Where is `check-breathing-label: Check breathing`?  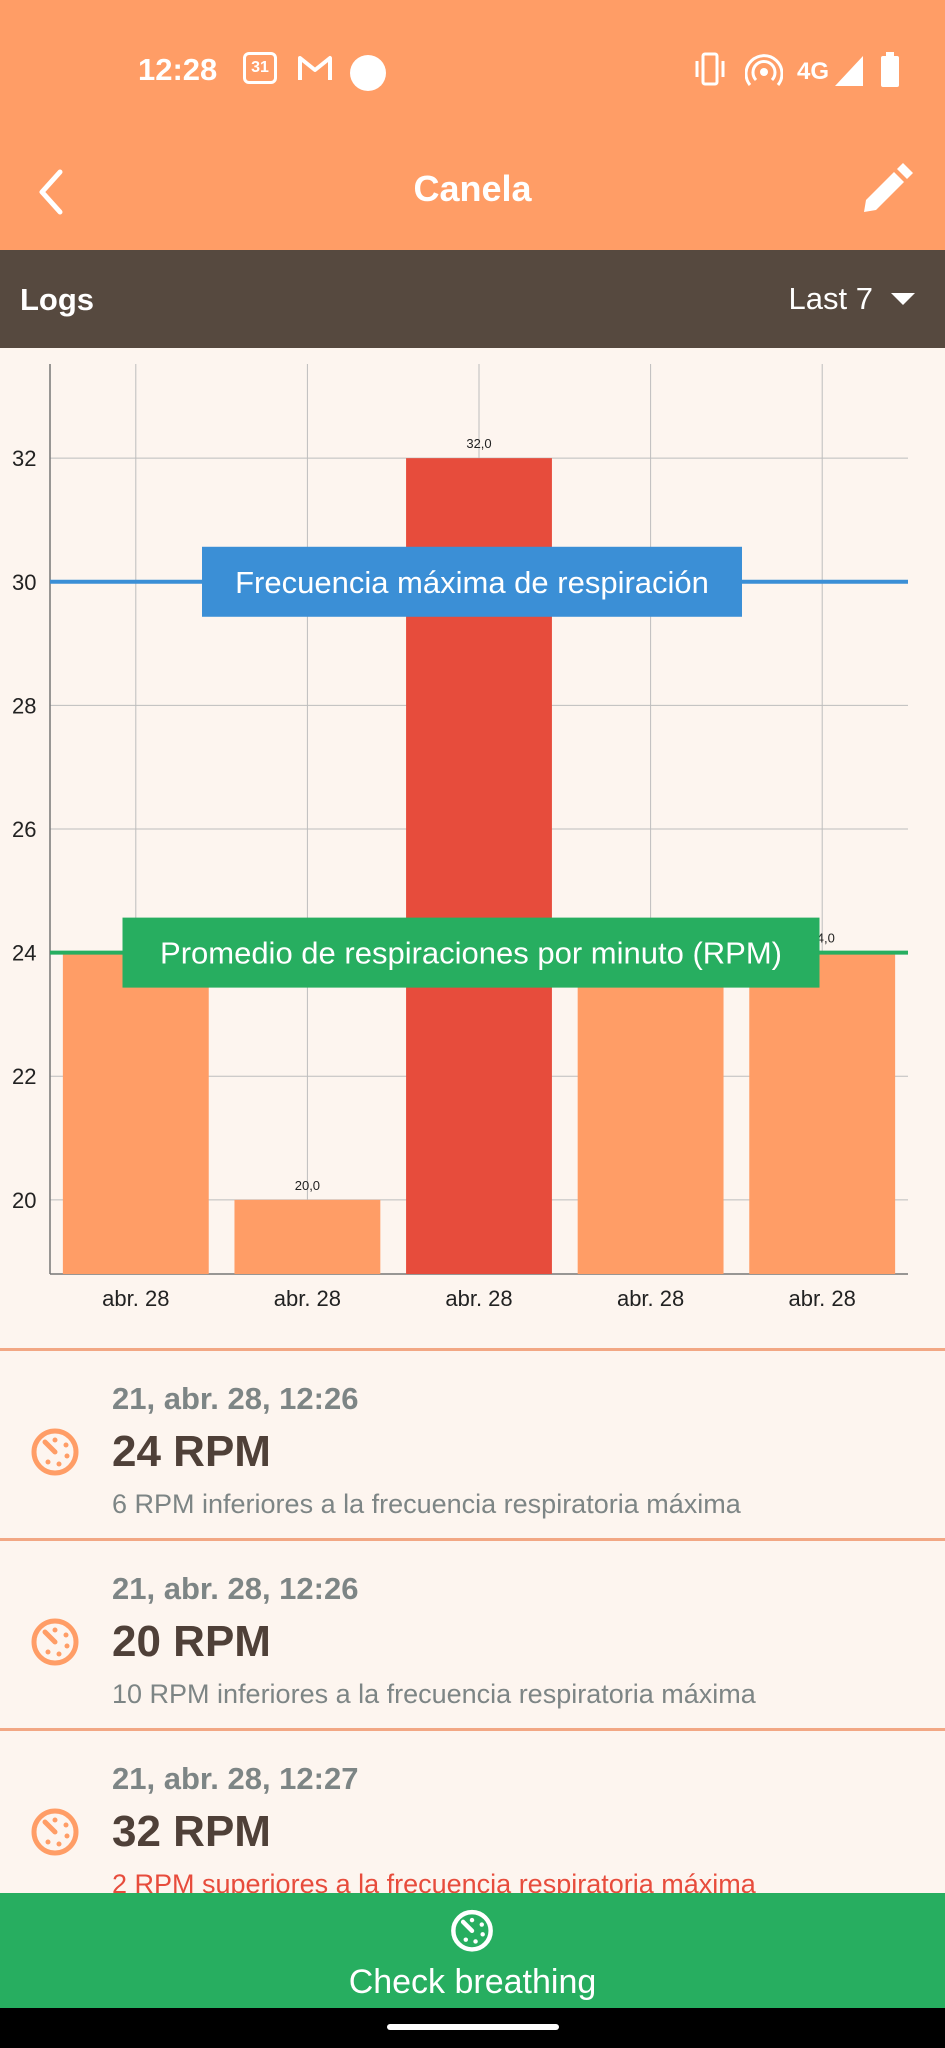
check-breathing-label: Check breathing is located at coordinates (472, 1982).